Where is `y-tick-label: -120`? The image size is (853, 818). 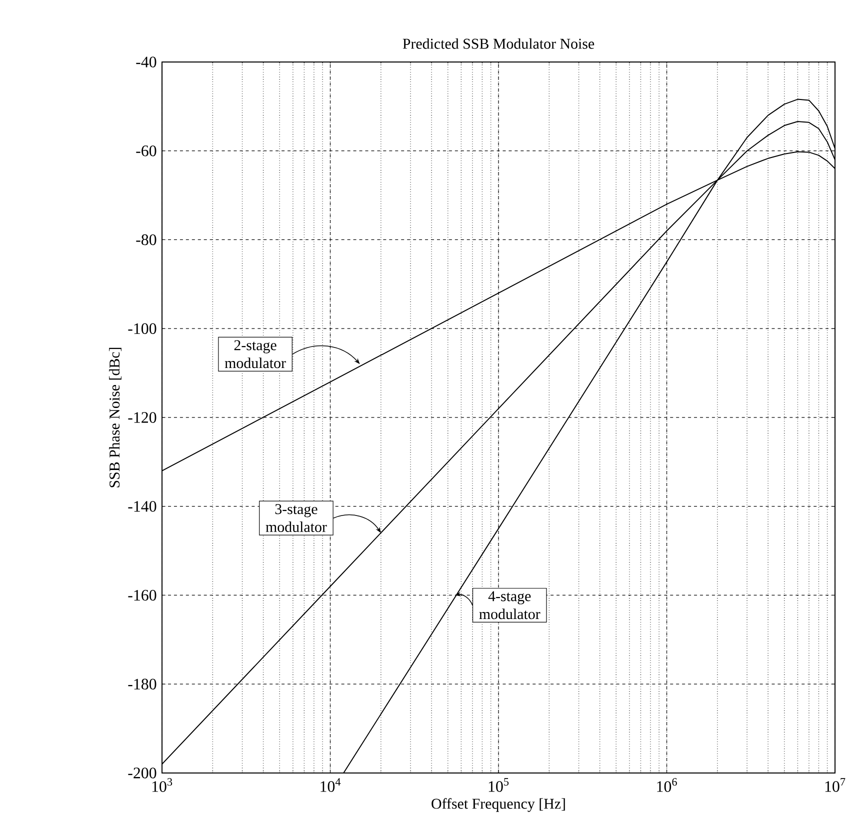
y-tick-label: -120 is located at coordinates (142, 417).